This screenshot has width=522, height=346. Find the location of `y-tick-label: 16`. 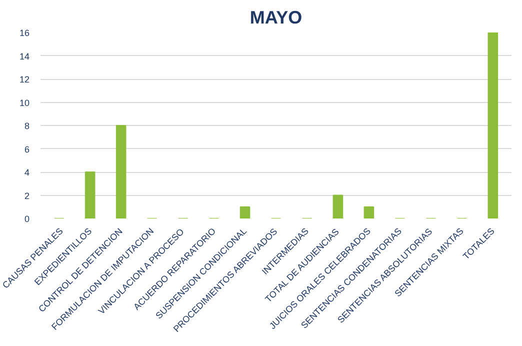

y-tick-label: 16 is located at coordinates (24, 33).